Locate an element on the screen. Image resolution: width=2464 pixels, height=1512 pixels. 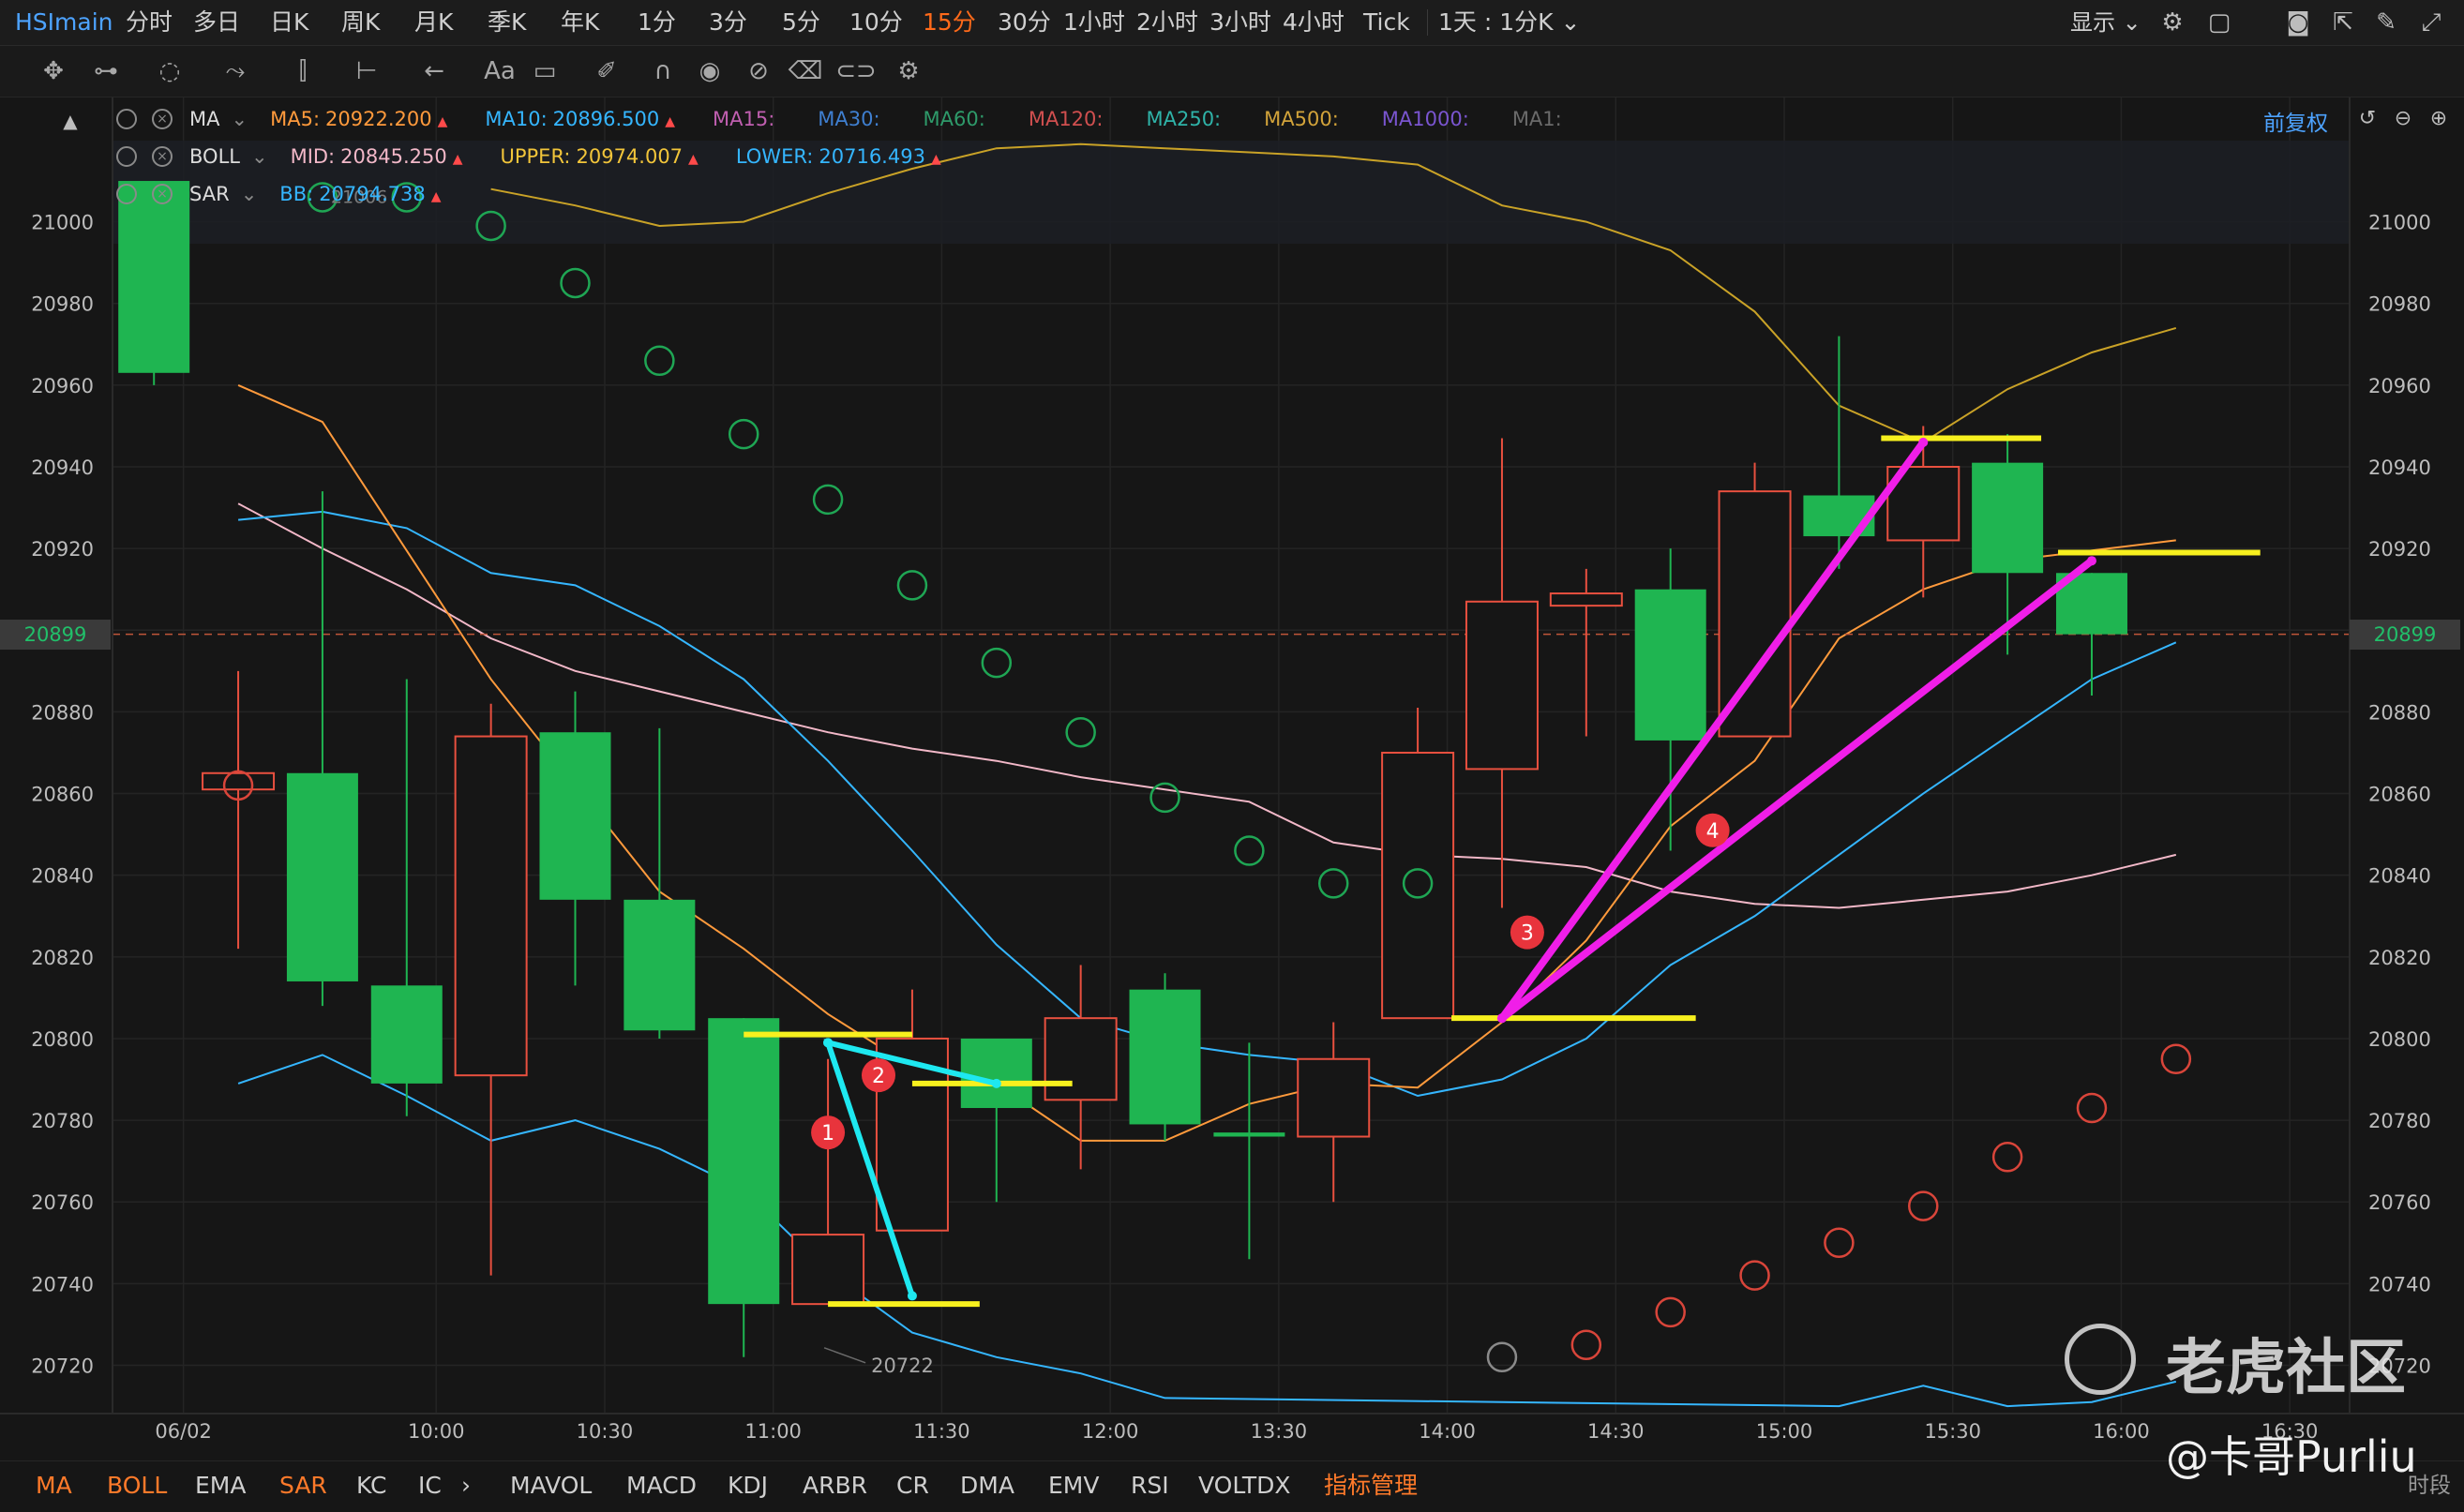
adjust-label: 前复权 is located at coordinates (2295, 124).